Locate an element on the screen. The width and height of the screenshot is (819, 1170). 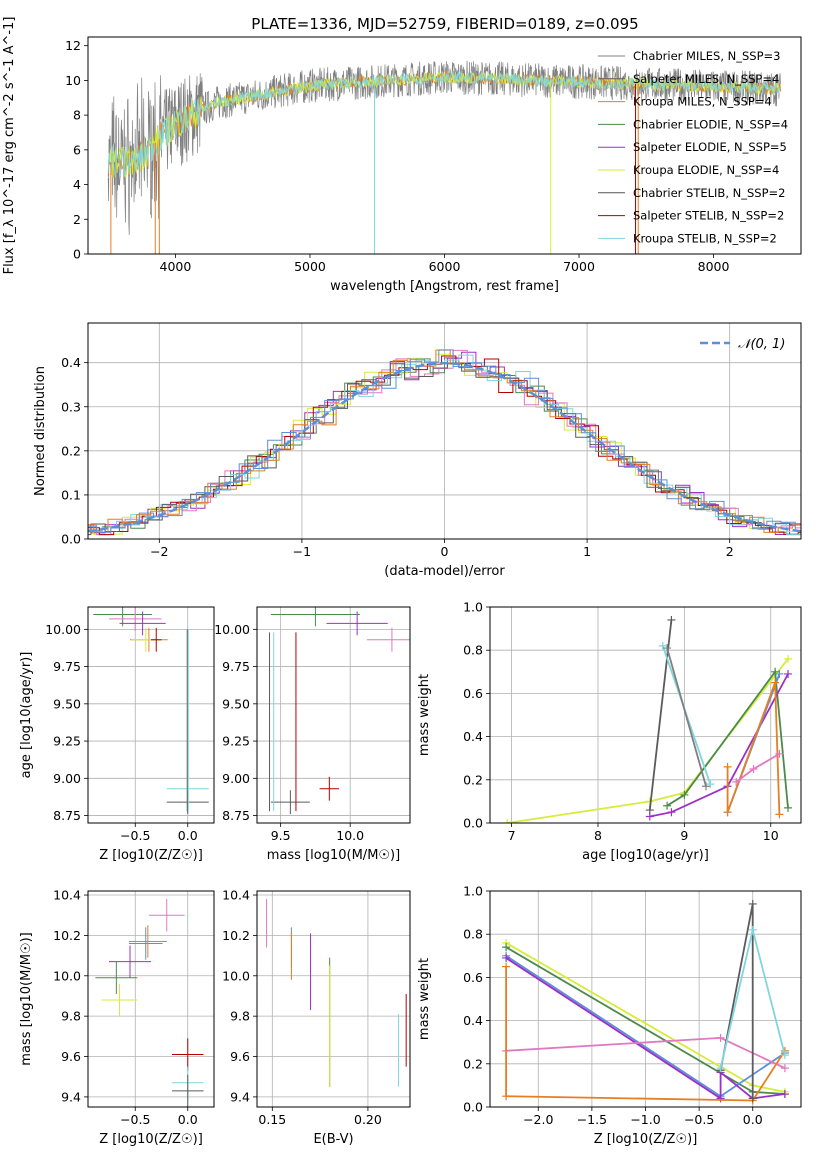
histogram-step is located at coordinates (444, 441).